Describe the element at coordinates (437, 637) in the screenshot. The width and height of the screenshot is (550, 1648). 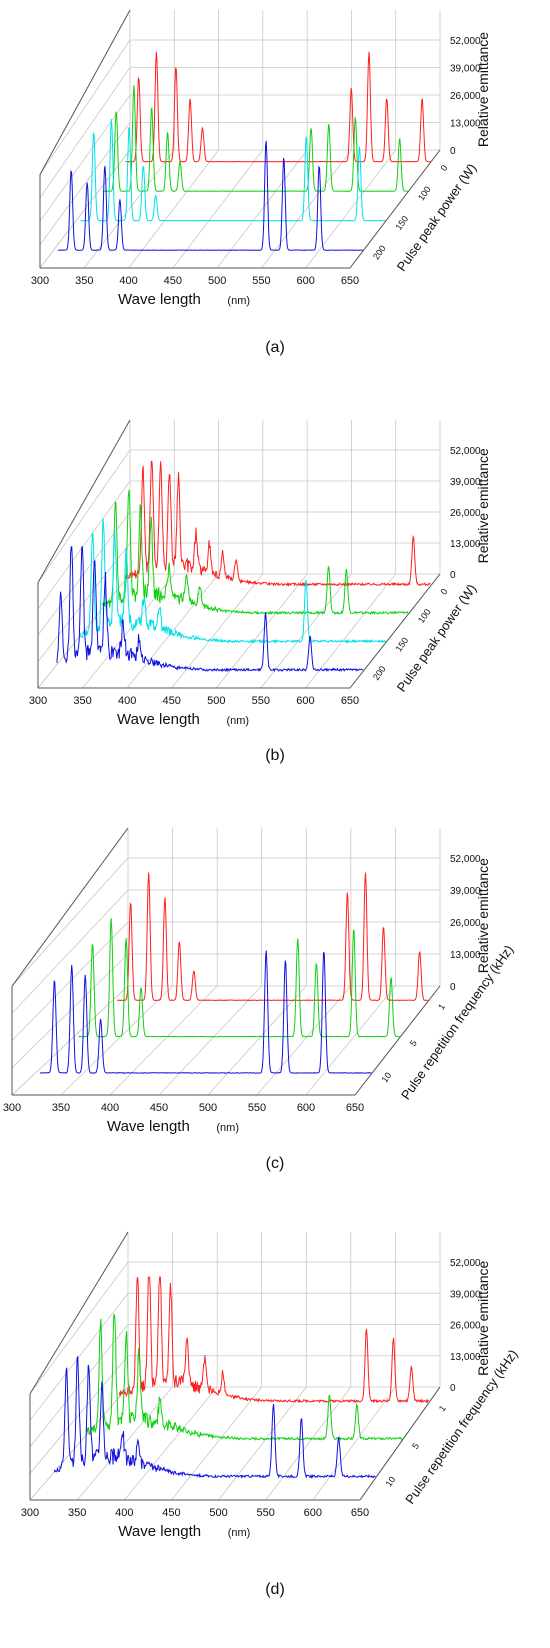
I see `depth-axis-label: Pulse peak power (W)` at that location.